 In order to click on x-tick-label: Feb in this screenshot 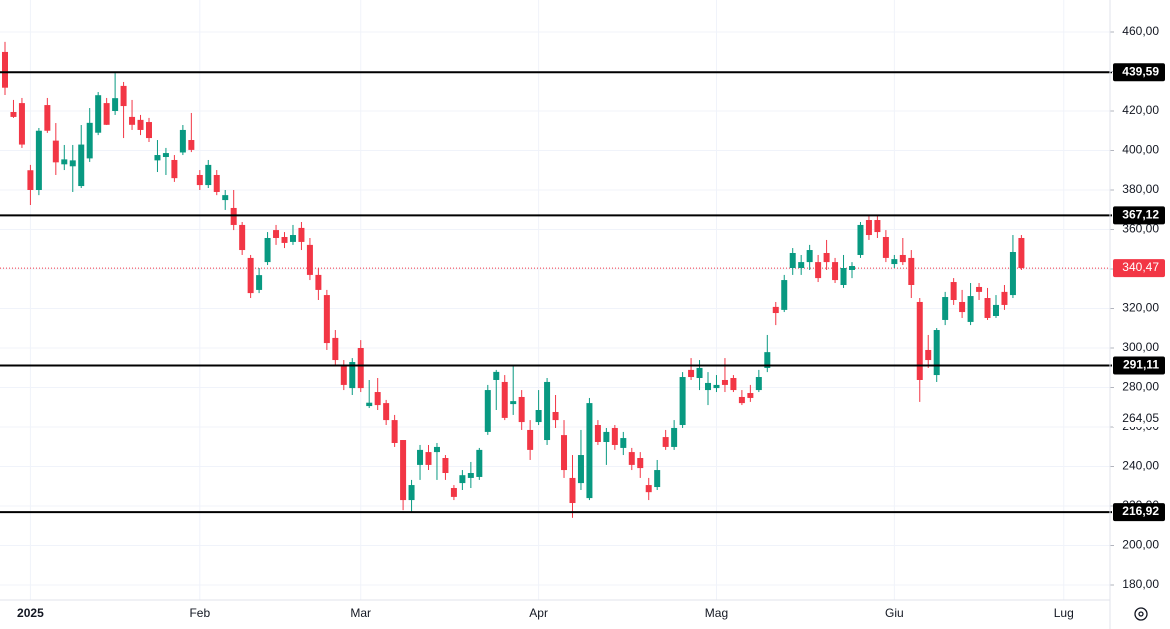, I will do `click(199, 613)`.